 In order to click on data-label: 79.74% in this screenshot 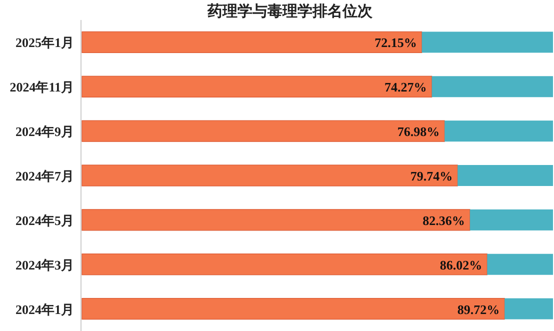, I will do `click(431, 176)`.